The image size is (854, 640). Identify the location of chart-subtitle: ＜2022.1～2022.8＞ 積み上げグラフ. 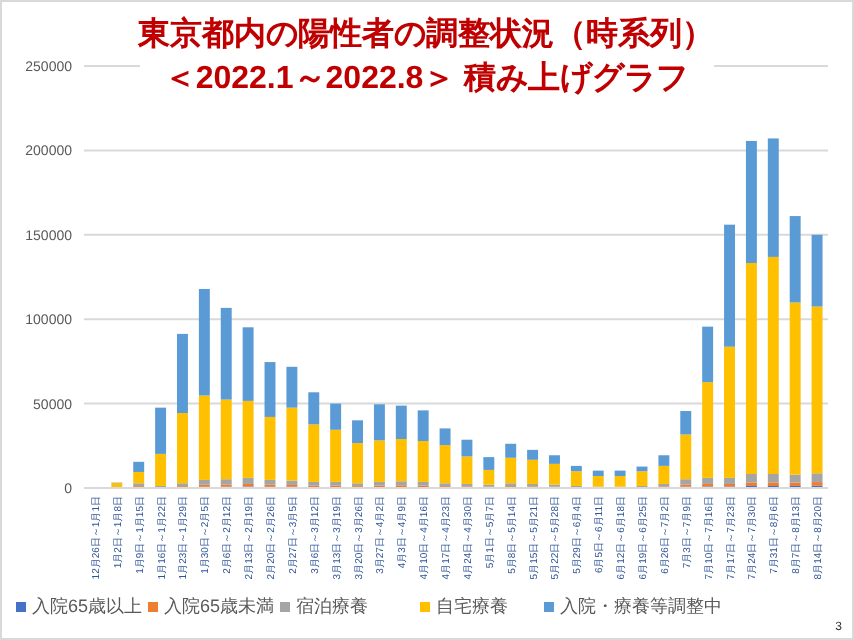
(426, 78).